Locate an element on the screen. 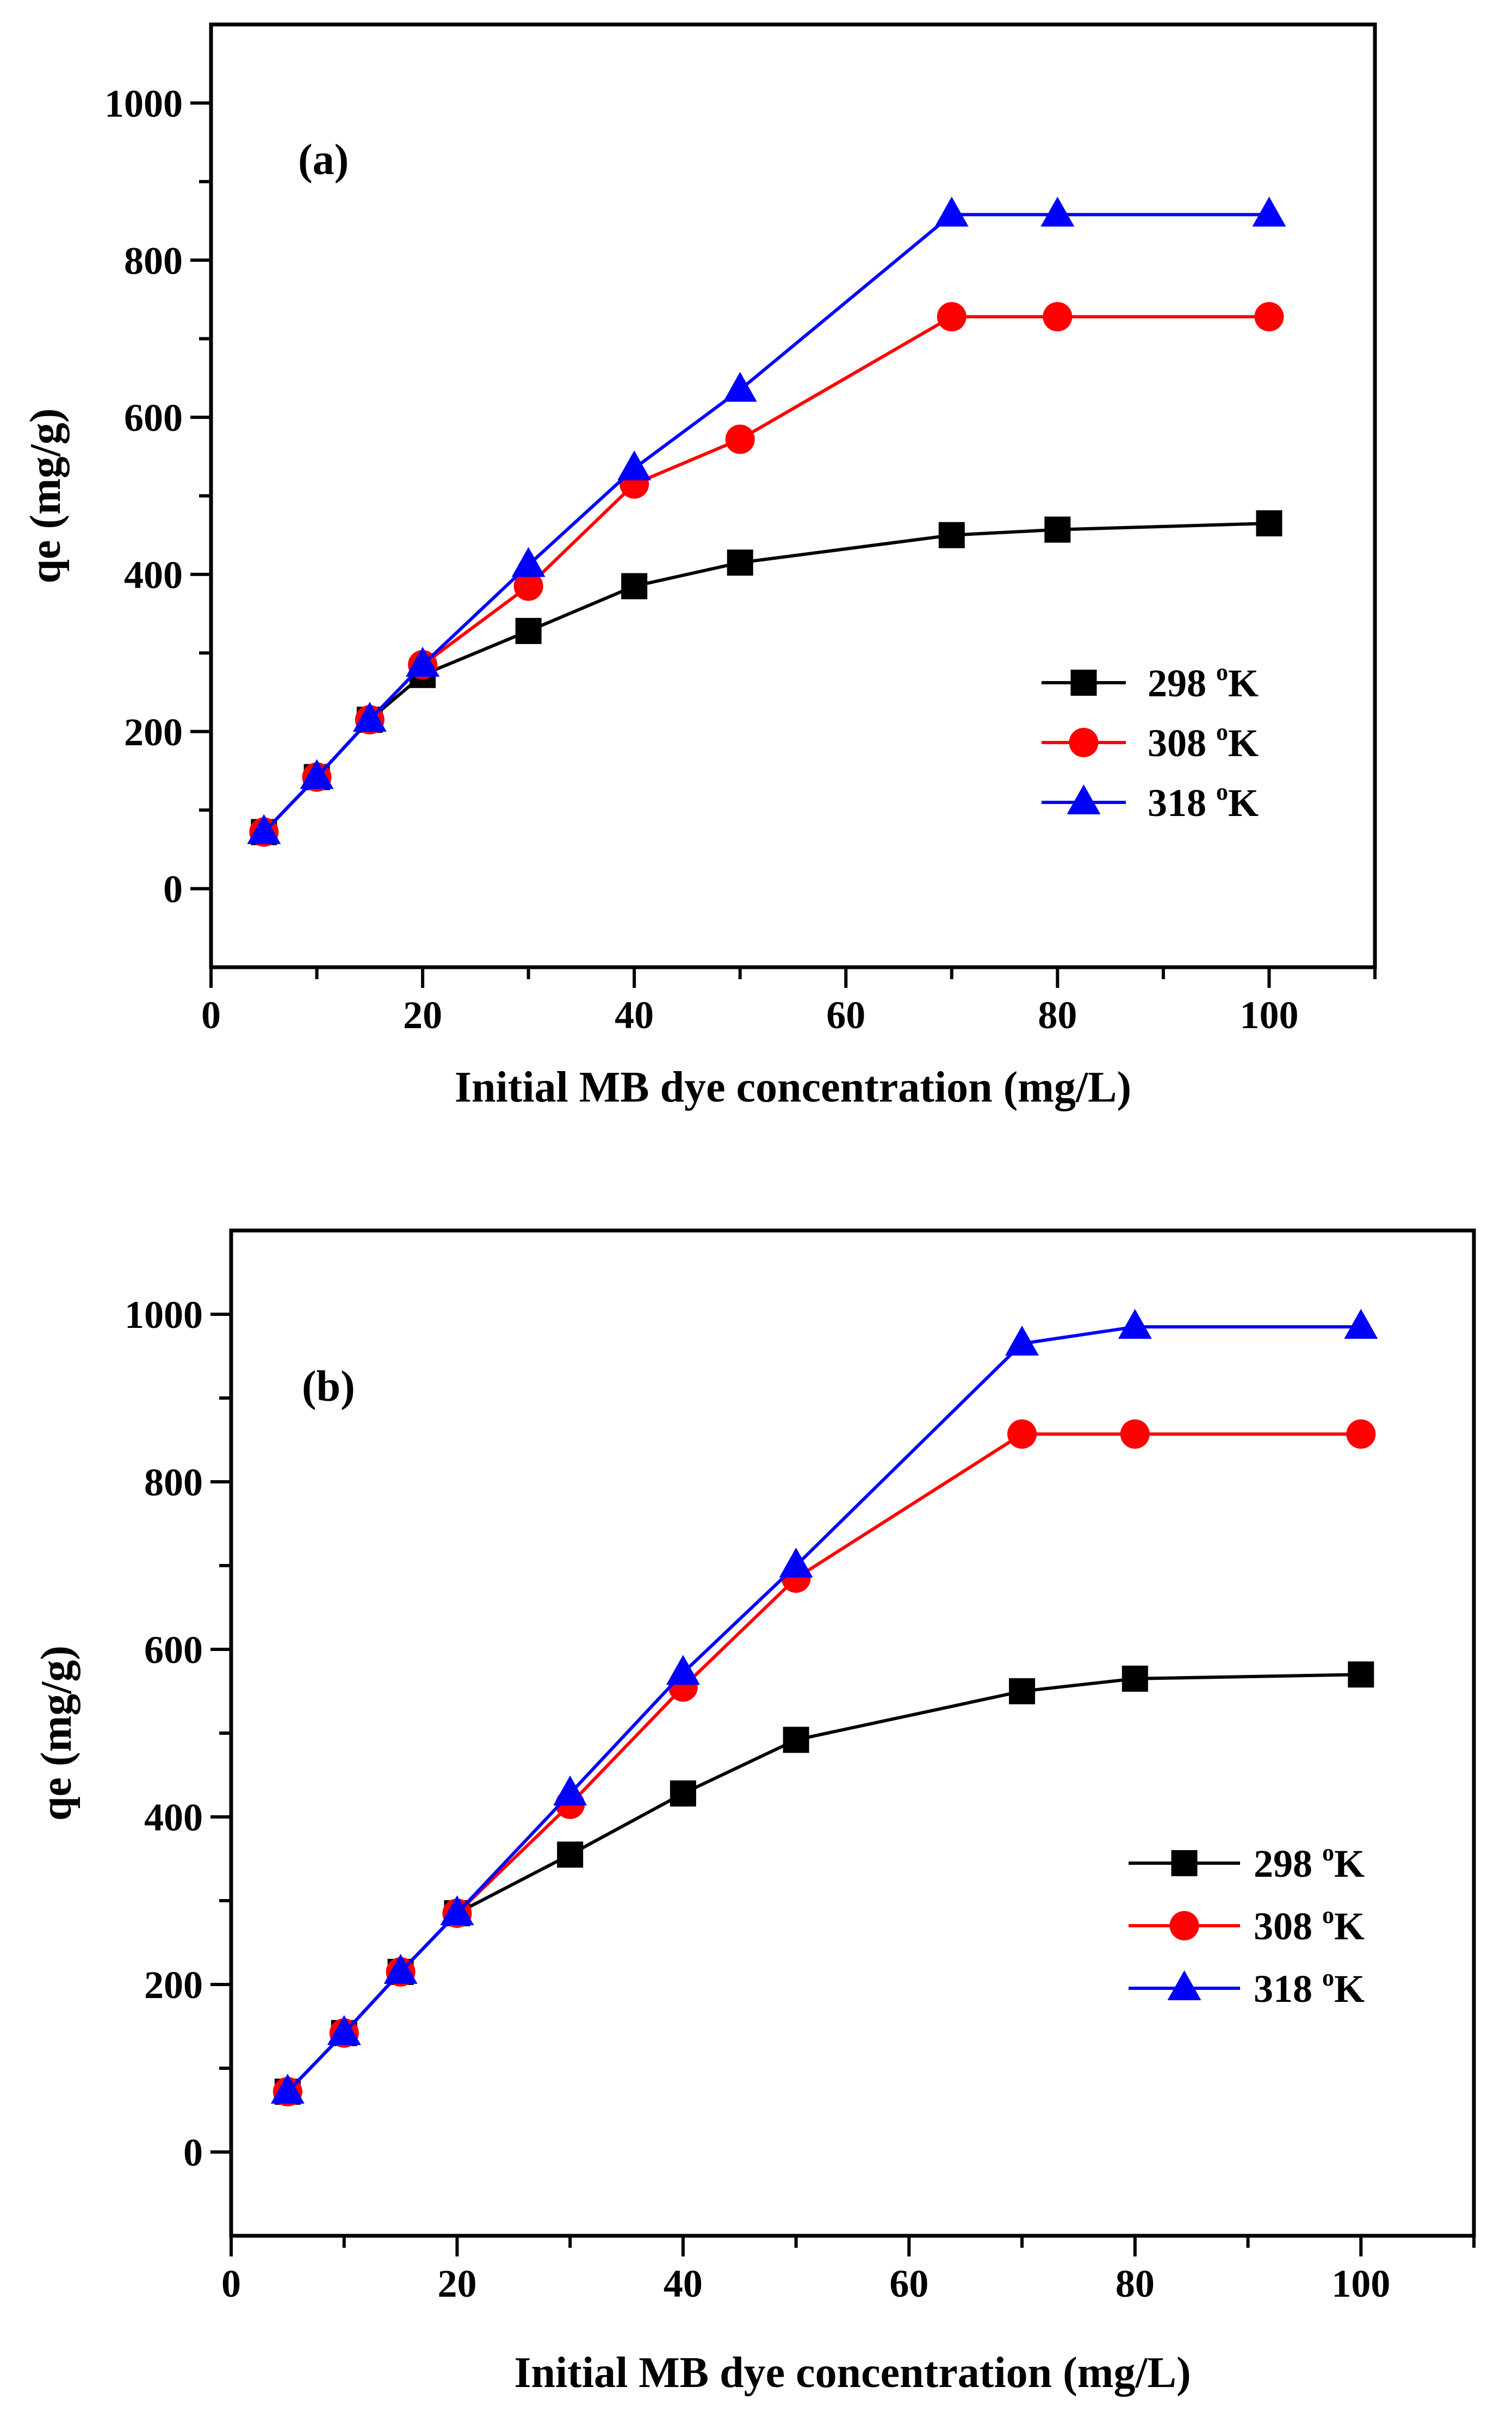 The height and width of the screenshot is (2424, 1512). panel-label: (b) is located at coordinates (328, 1387).